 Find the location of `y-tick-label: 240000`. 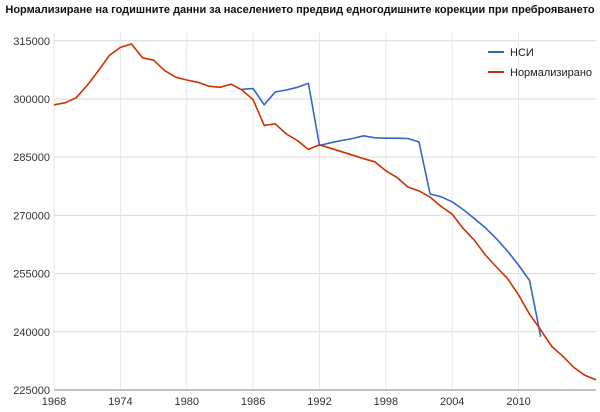

y-tick-label: 240000 is located at coordinates (31, 333).